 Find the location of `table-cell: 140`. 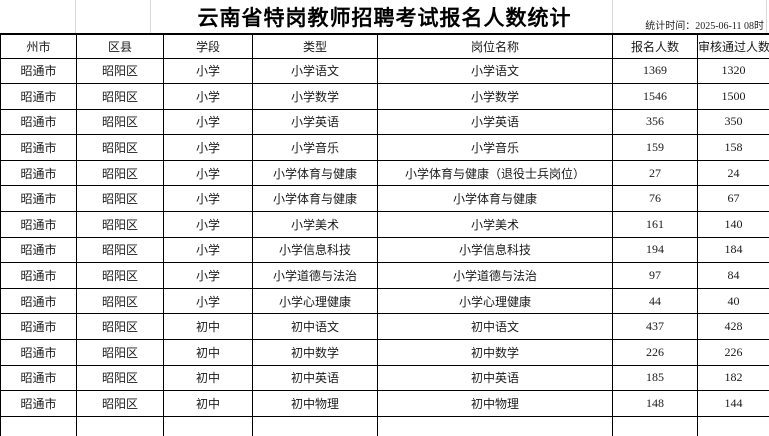

table-cell: 140 is located at coordinates (733, 224).